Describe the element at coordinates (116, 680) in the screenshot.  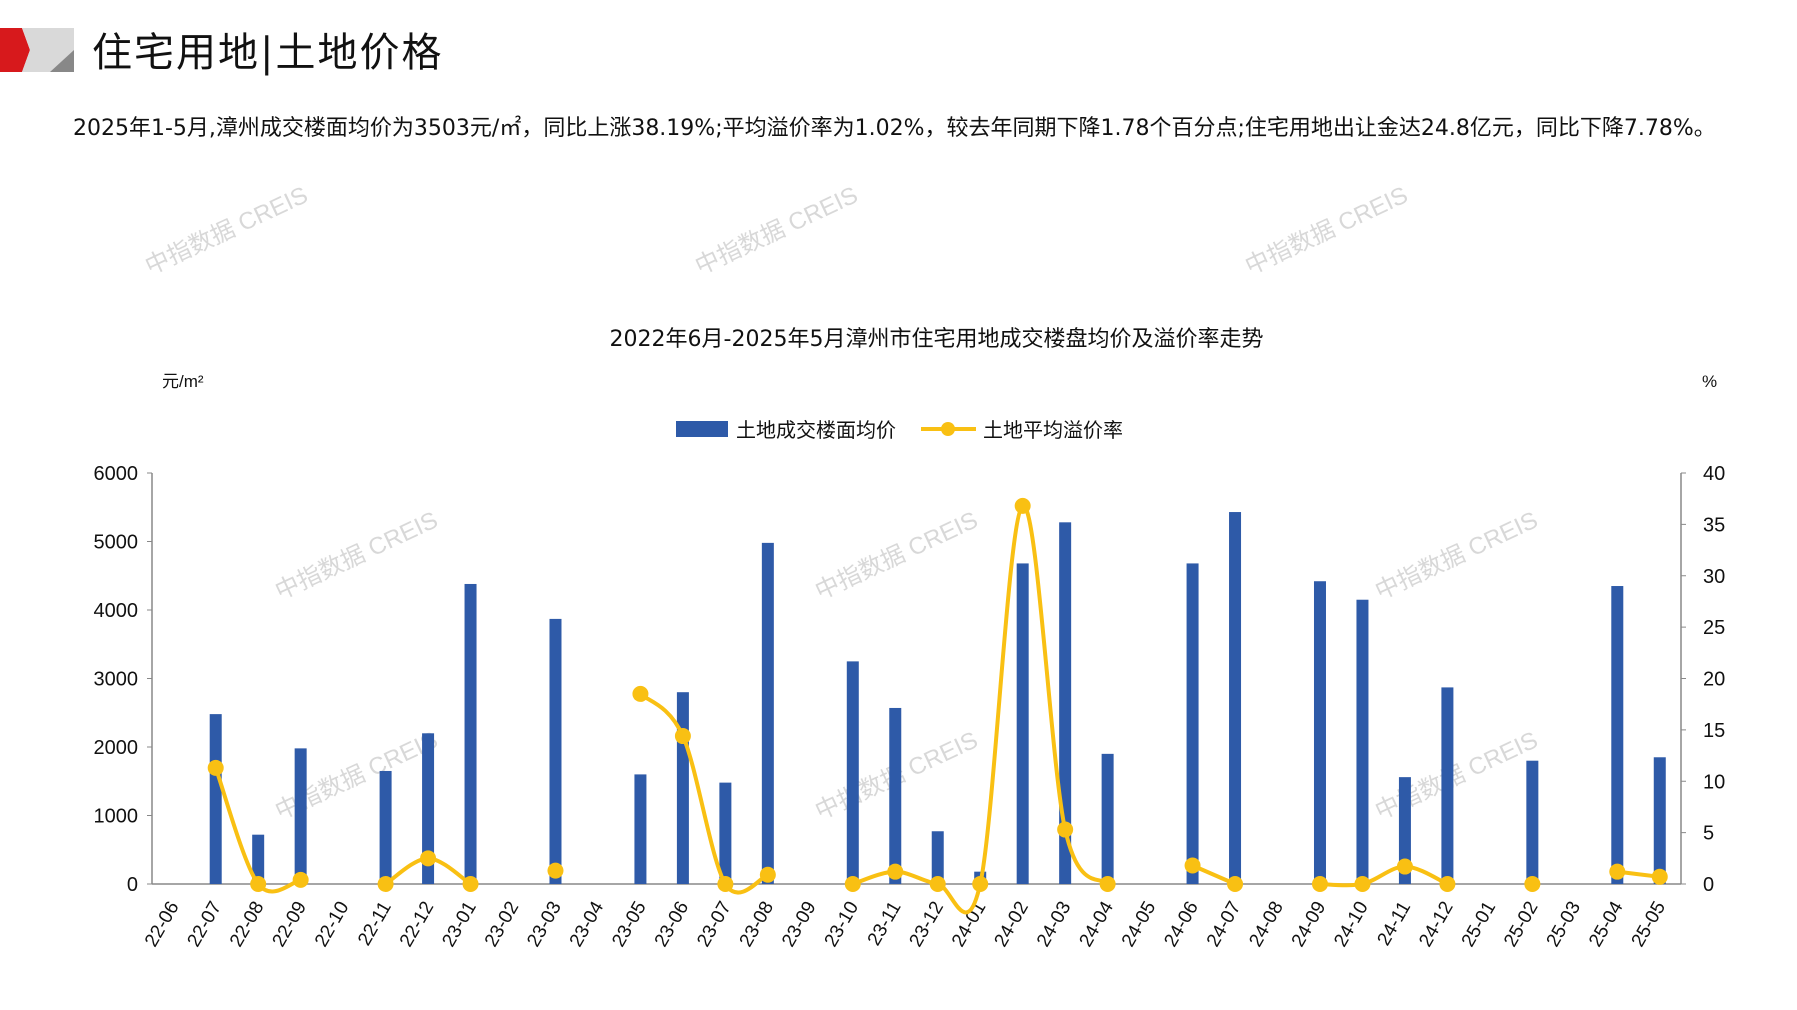
I see `left-tick-label: 3000` at that location.